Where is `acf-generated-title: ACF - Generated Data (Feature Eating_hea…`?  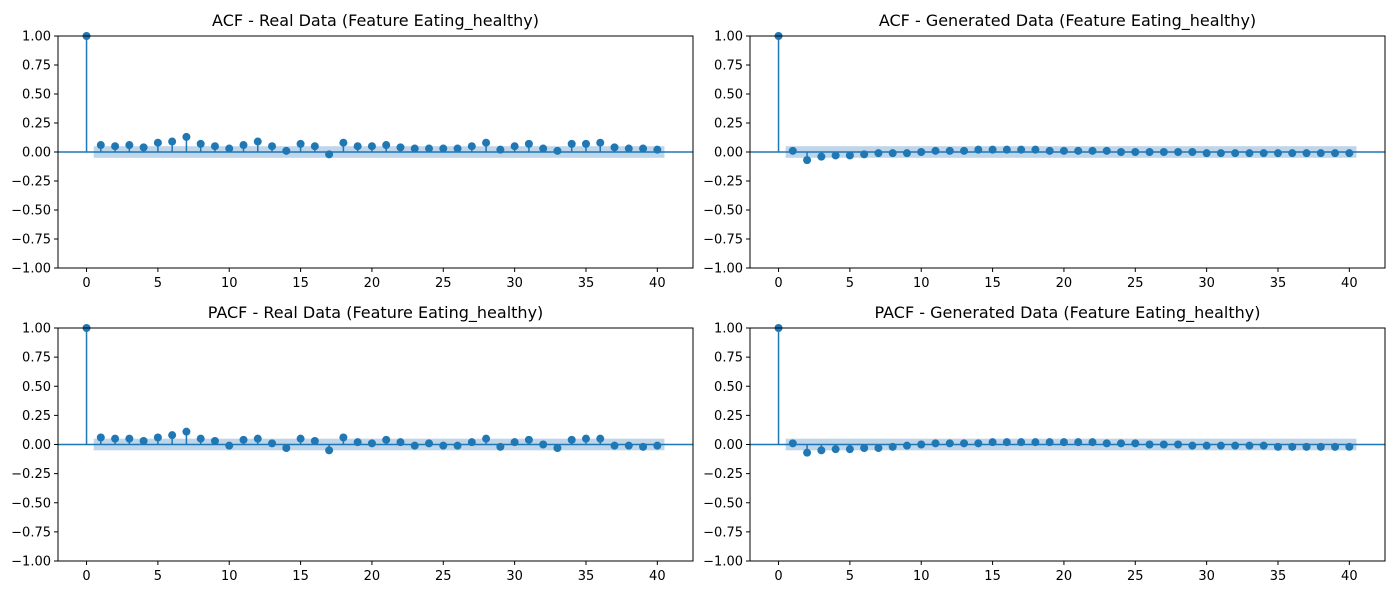
acf-generated-title: ACF - Generated Data (Feature Eating_hea… is located at coordinates (1067, 21).